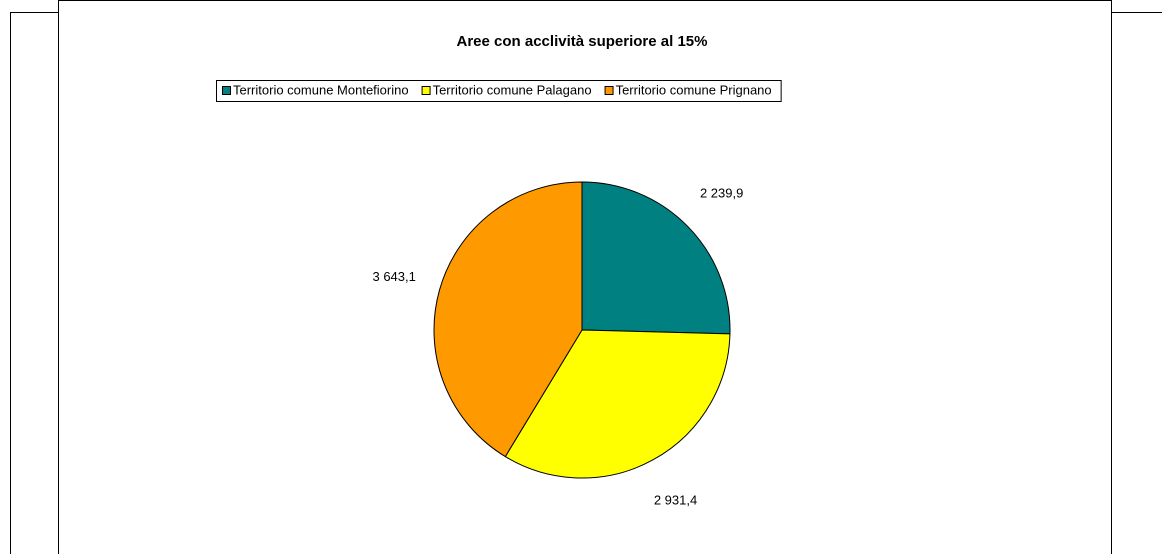  What do you see at coordinates (582, 41) in the screenshot?
I see `chart-title: Aree con acclività superiore al 15%` at bounding box center [582, 41].